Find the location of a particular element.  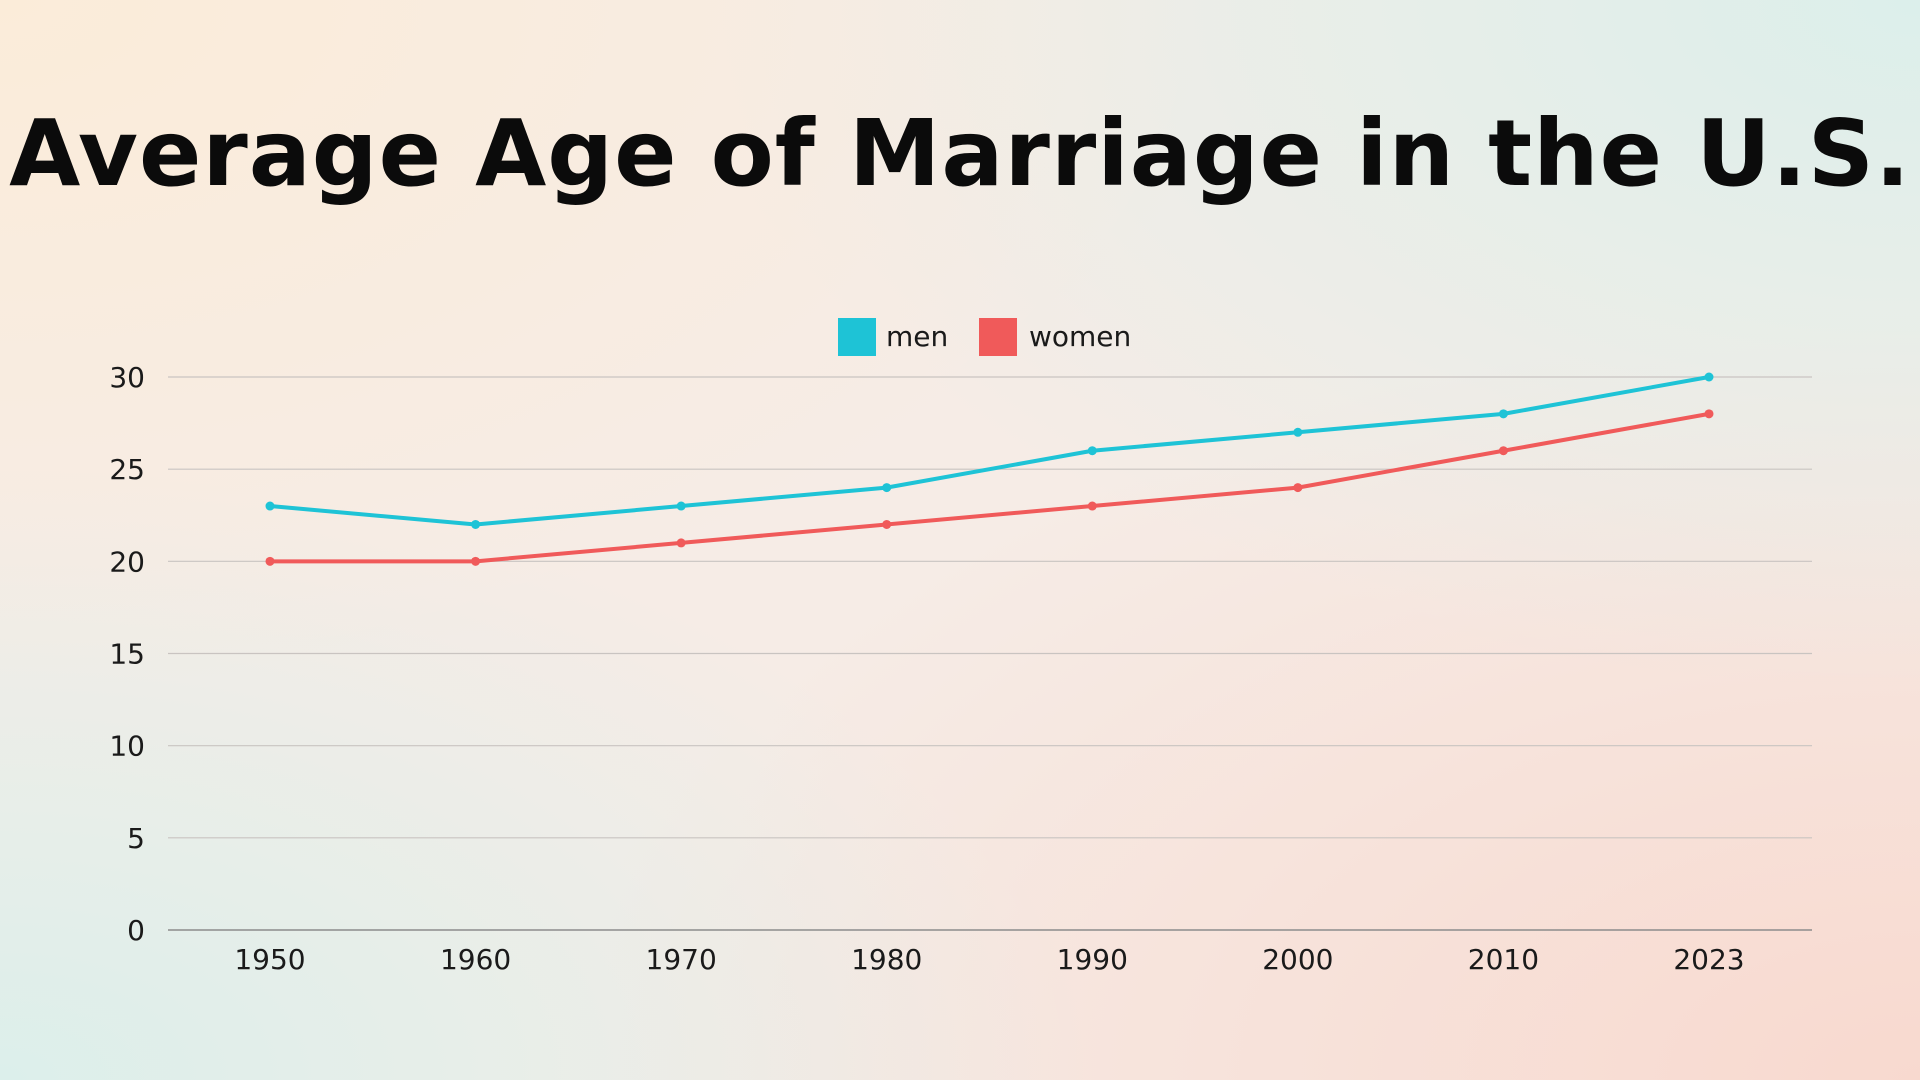

x-tick-label: 1980 is located at coordinates (886, 959).